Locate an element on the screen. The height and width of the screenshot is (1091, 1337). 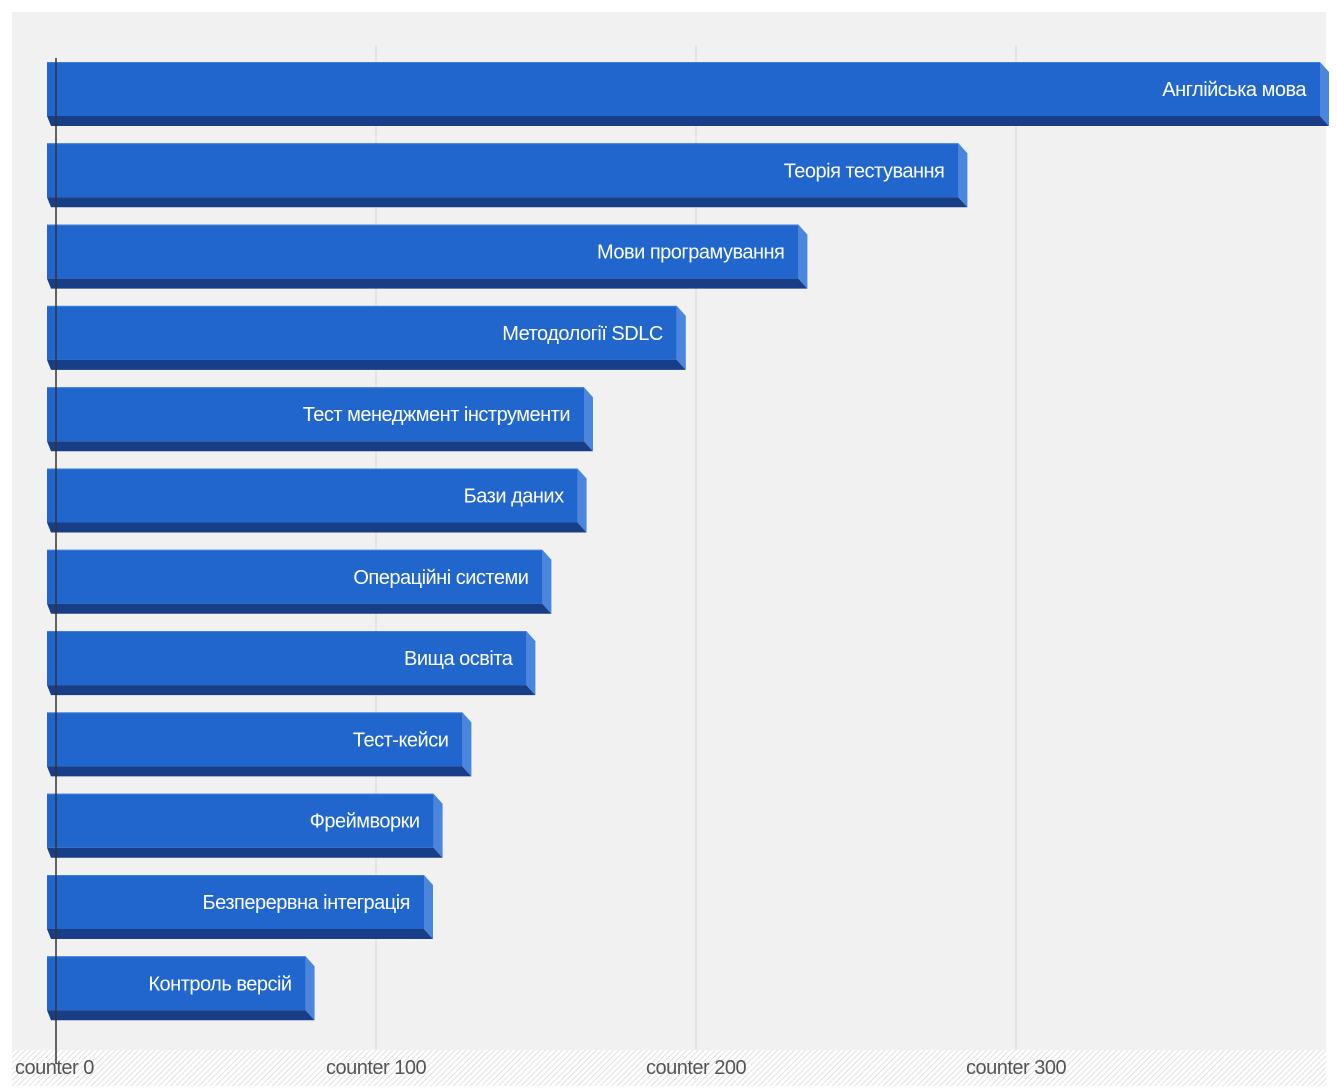
bar: Англійська мова is located at coordinates (688, 94).